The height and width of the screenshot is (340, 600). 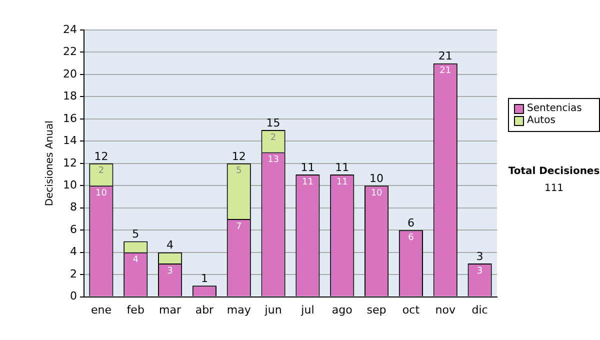 What do you see at coordinates (69, 163) in the screenshot?
I see `y-tick-label: 12` at bounding box center [69, 163].